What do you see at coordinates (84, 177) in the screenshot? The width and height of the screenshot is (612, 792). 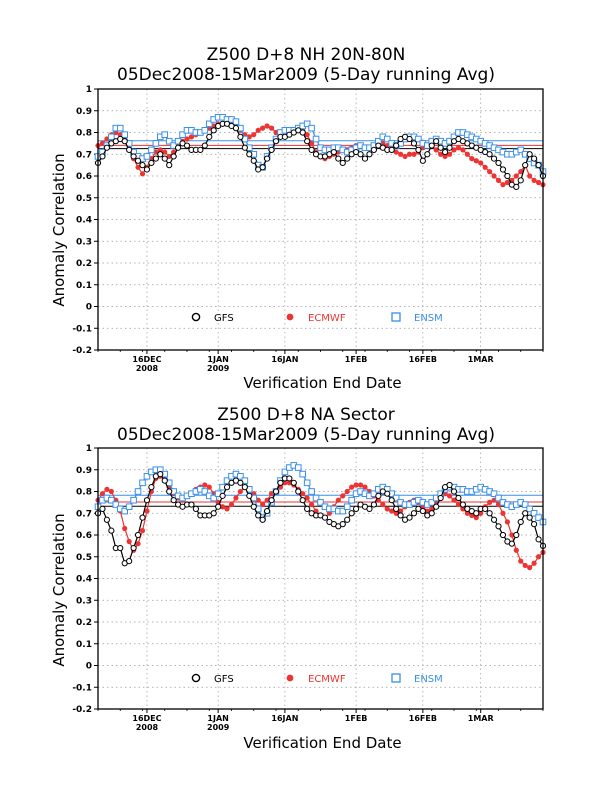 I see `y-tick-label: 0.6` at bounding box center [84, 177].